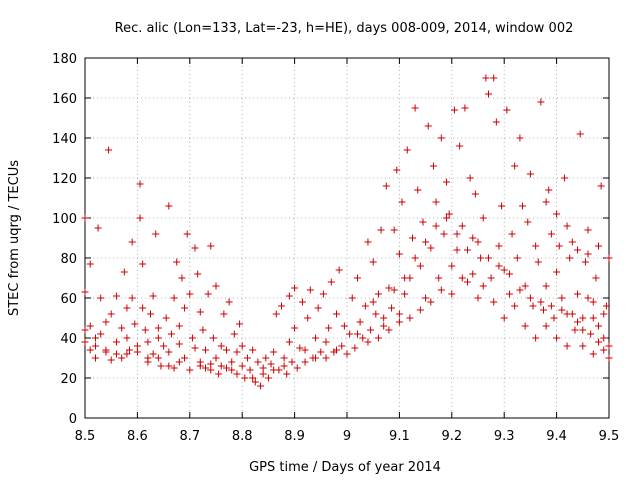 This screenshot has width=640, height=480. What do you see at coordinates (68, 259) in the screenshot?
I see `y-tick-label: 80` at bounding box center [68, 259].